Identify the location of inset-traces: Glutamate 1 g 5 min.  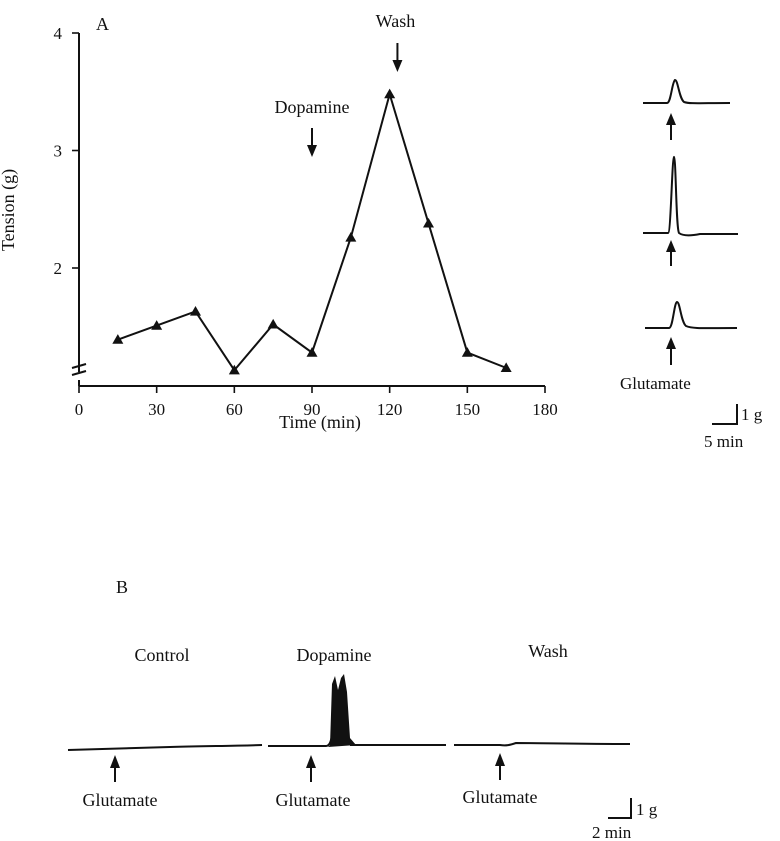
(691, 264).